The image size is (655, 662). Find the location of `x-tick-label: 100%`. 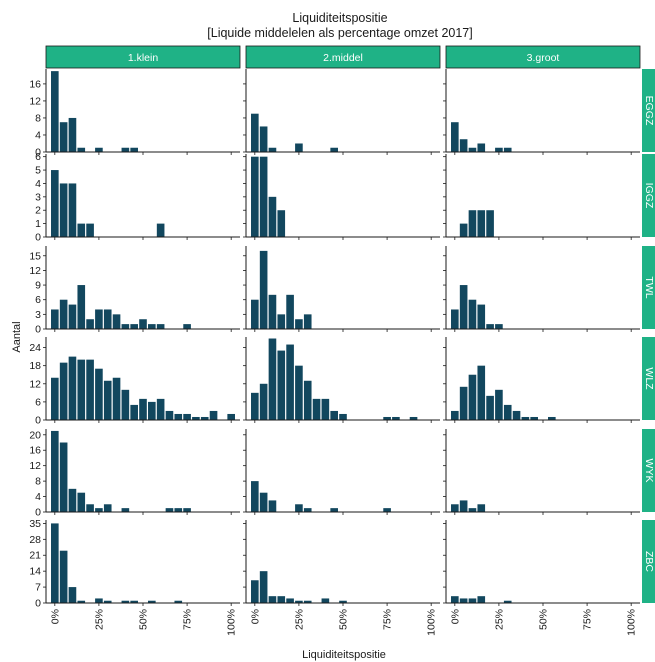

x-tick-label: 100% is located at coordinates (232, 622).